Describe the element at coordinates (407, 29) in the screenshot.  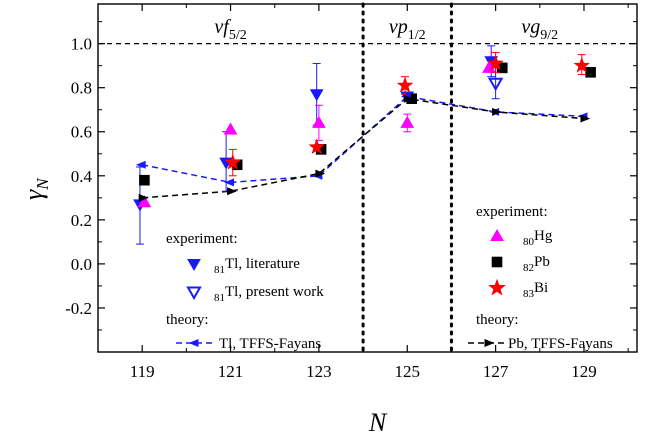
I see `region-label-2: νp1/2` at that location.